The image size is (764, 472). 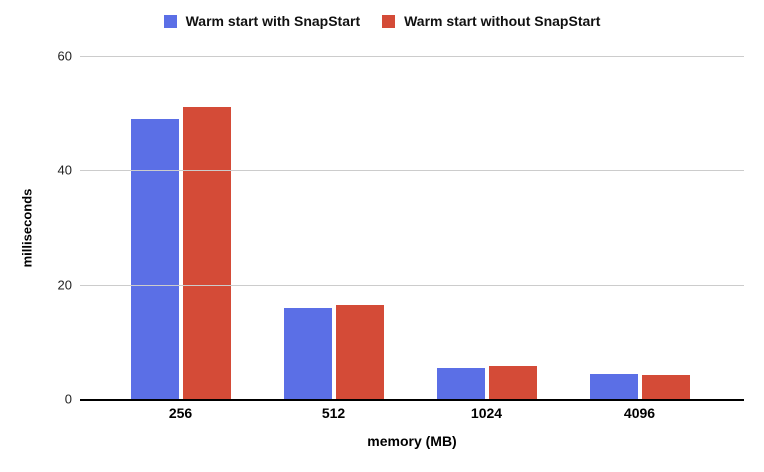 What do you see at coordinates (502, 21) in the screenshot?
I see `legend-label-without-snapstart: Warm start without SnapStart` at bounding box center [502, 21].